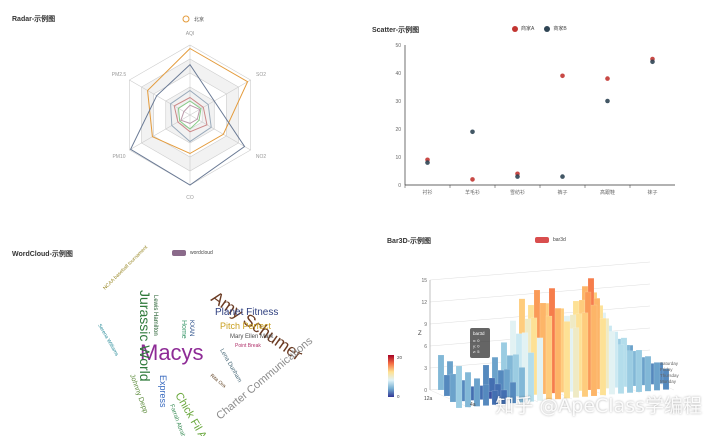 The width and height of the screenshot is (720, 436). Describe the element at coordinates (155, 315) in the screenshot. I see `wordcloud-word: Lewis Hamilton` at that location.